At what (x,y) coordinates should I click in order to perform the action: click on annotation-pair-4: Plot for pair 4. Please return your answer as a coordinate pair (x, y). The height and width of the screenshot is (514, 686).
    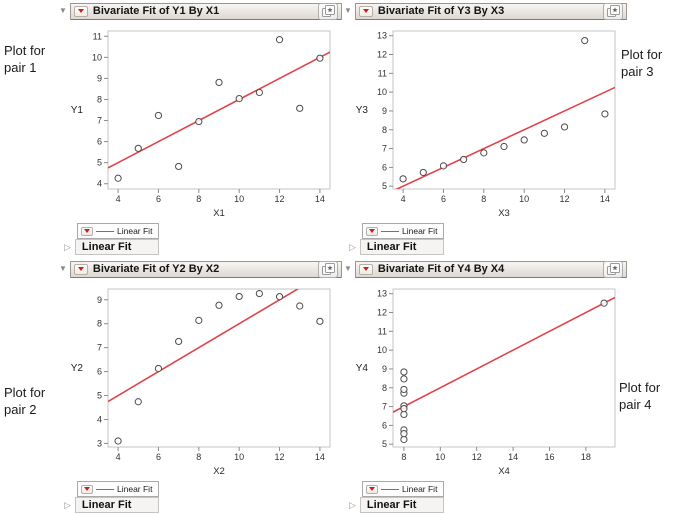
    Looking at the image, I should click on (640, 396).